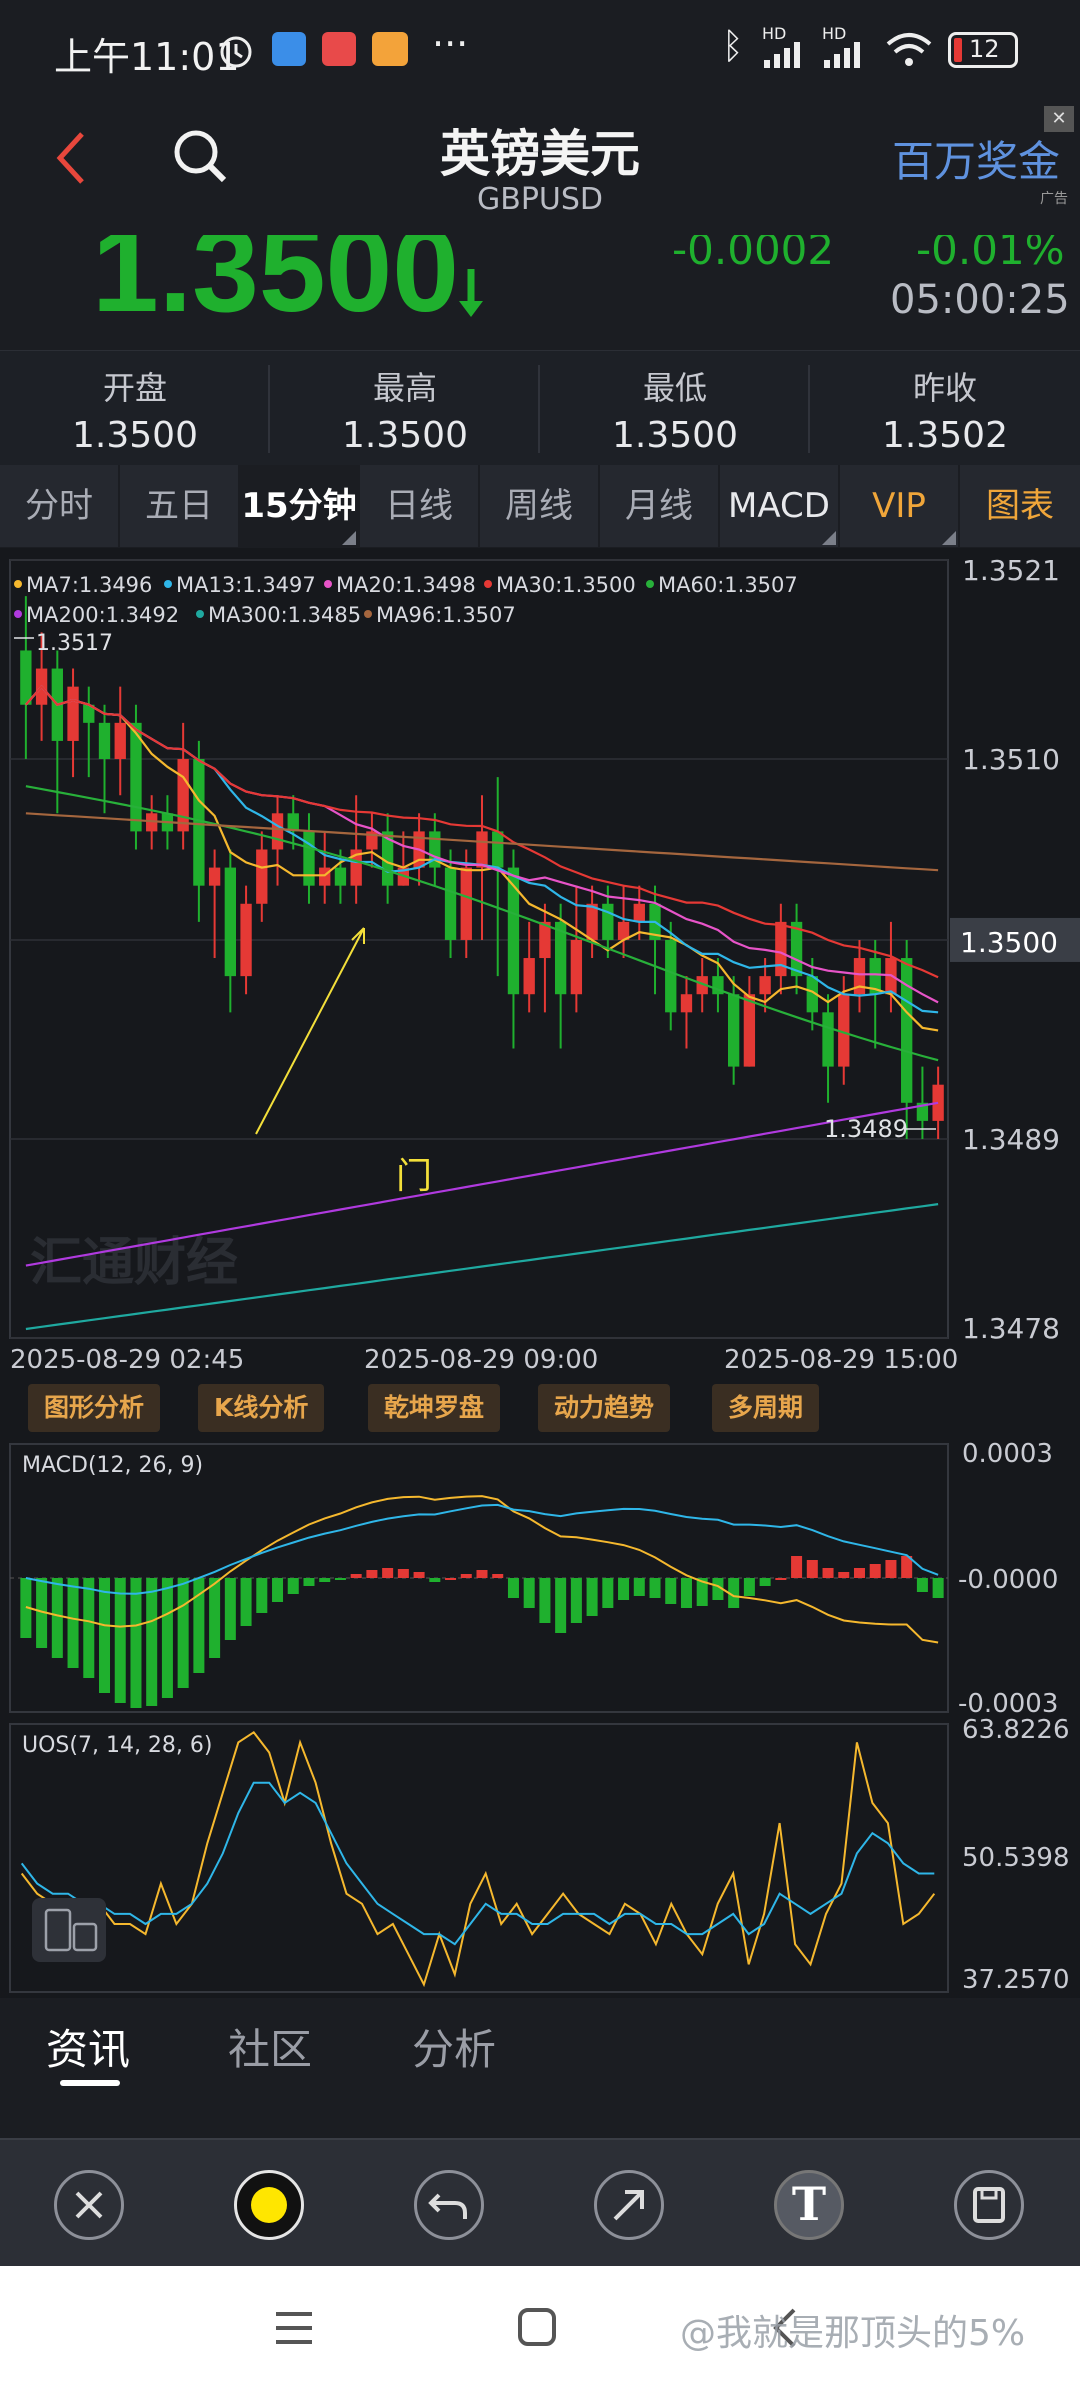  I want to click on watermark-text: 汇通财经, so click(134, 1263).